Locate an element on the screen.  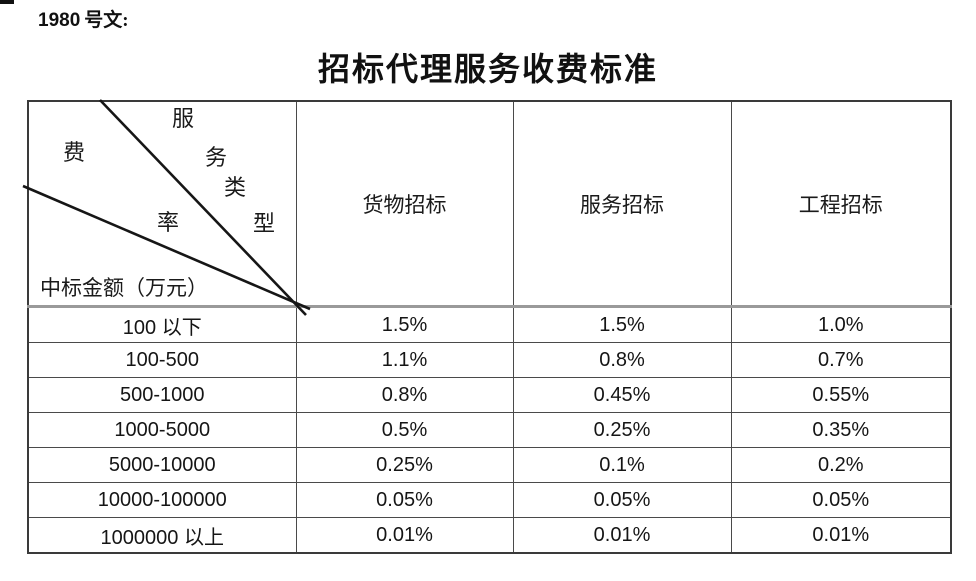
column-header-services: 服务招标 is located at coordinates (622, 204).